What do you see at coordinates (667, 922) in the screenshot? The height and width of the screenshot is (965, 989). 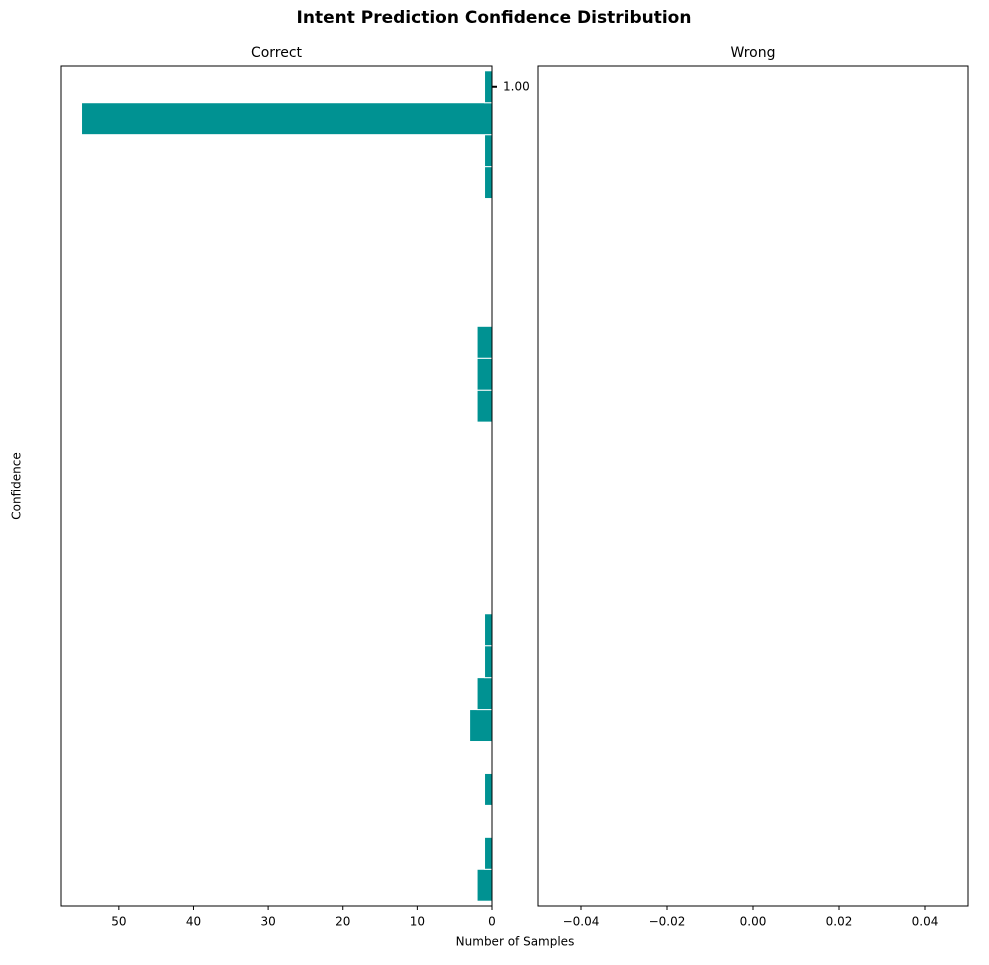 I see `x-tick-label: −0.02` at bounding box center [667, 922].